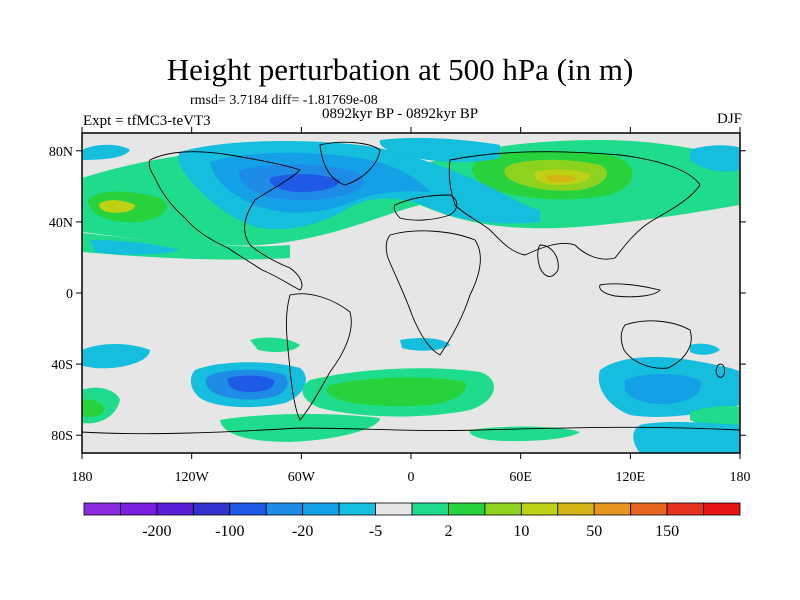 Image resolution: width=800 pixels, height=600 pixels. I want to click on colorbar-label: 10, so click(521, 531).